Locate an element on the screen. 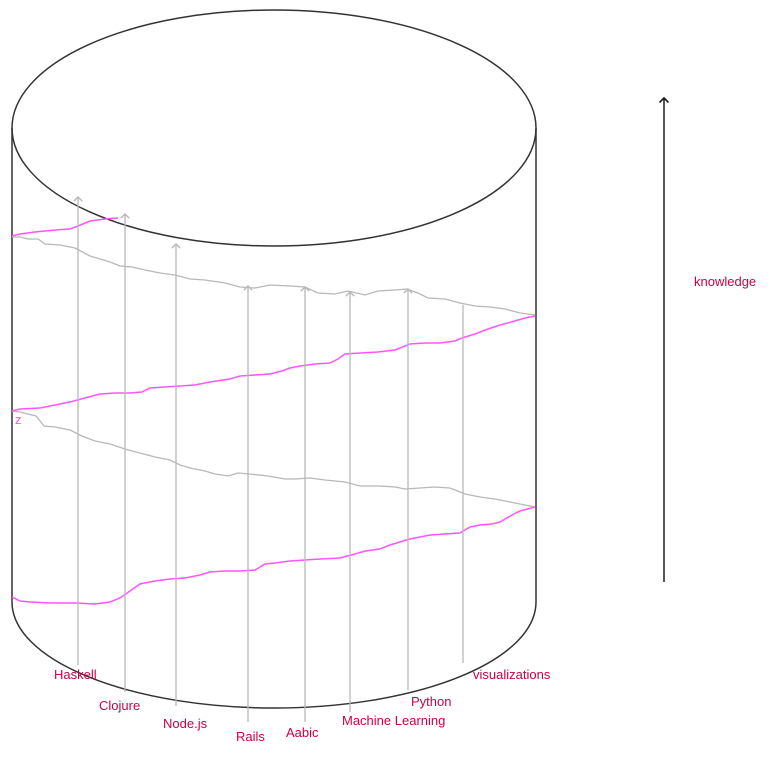  topic-label-rails: Rails is located at coordinates (250, 736).